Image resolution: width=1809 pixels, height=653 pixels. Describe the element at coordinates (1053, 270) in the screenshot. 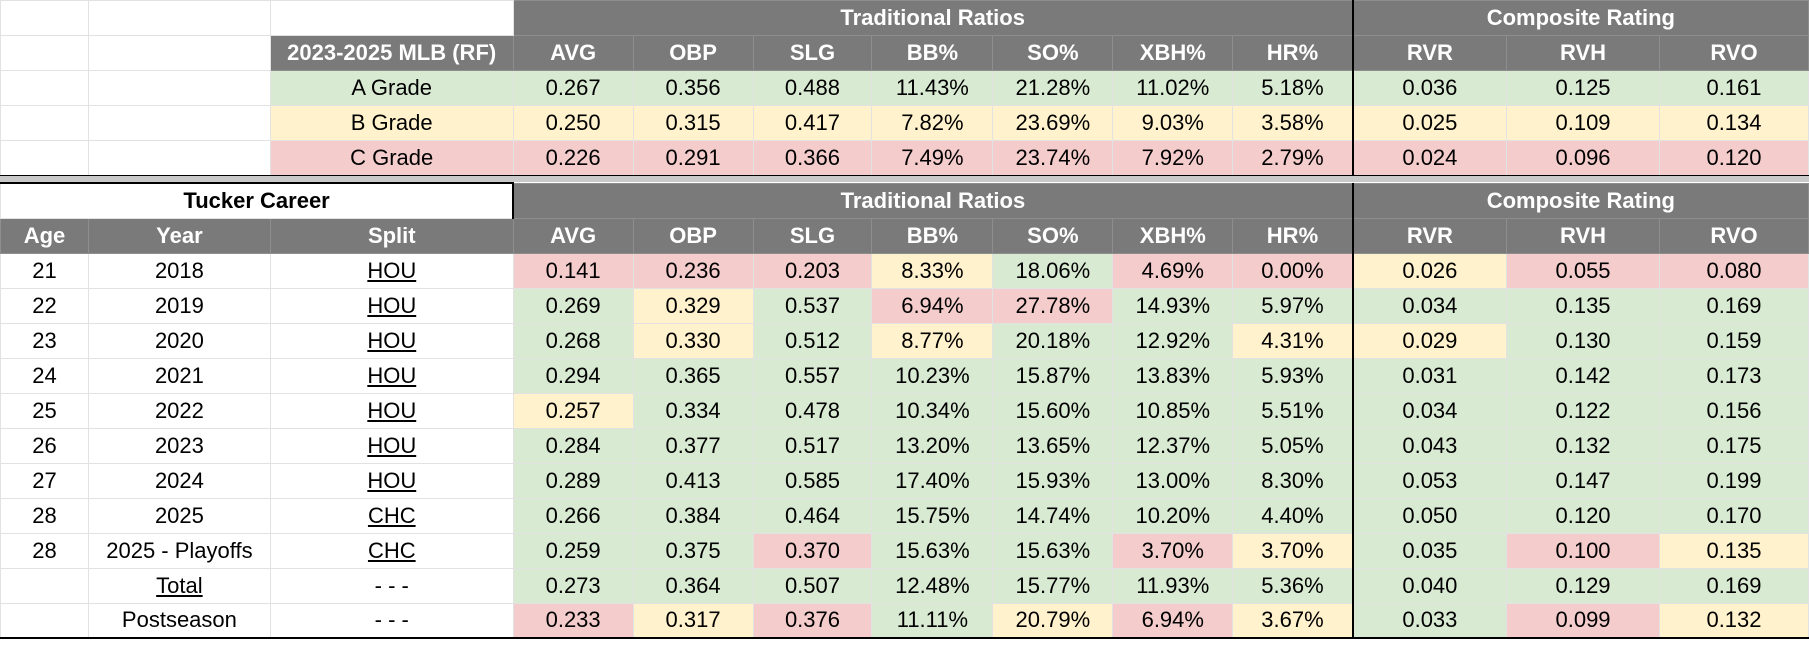

I see `stat-value-so-pct: 18.06%` at that location.